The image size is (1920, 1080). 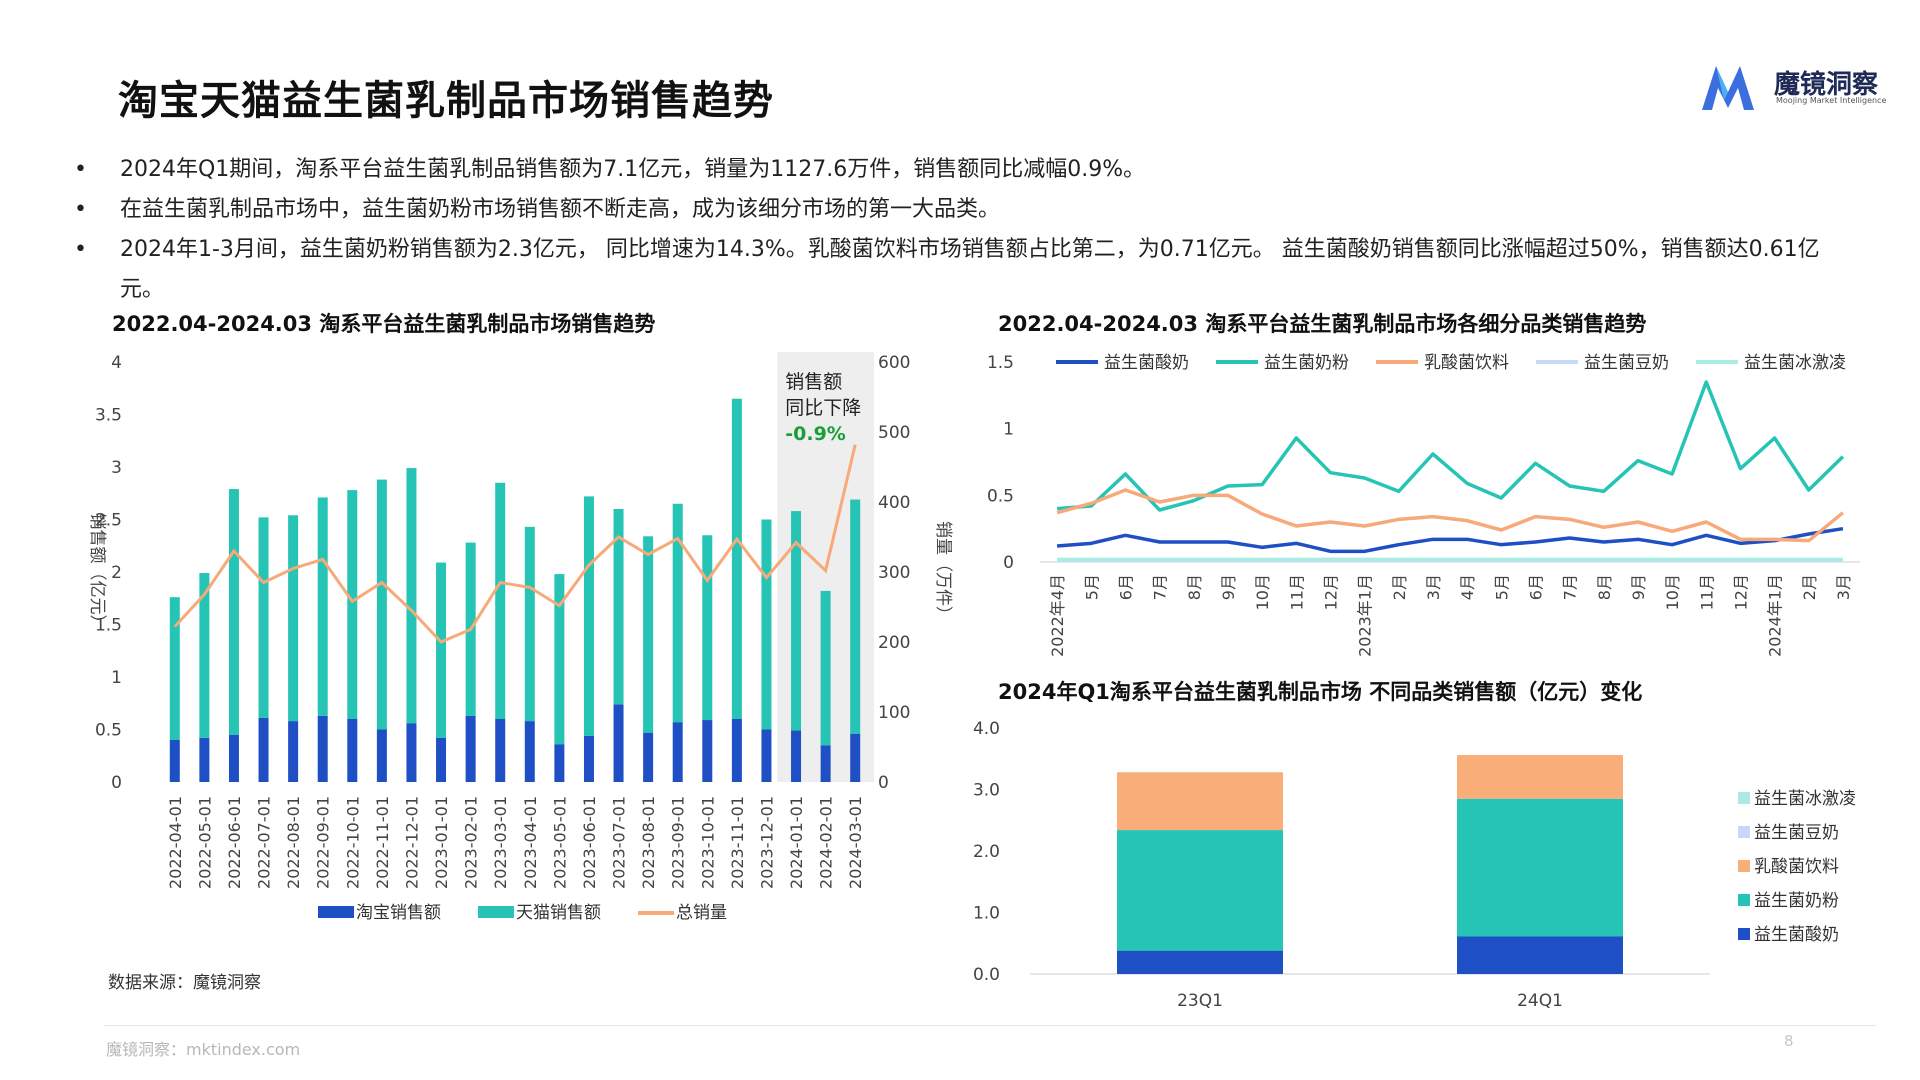 I want to click on y-tick-label: 2.5, so click(x=108, y=521).